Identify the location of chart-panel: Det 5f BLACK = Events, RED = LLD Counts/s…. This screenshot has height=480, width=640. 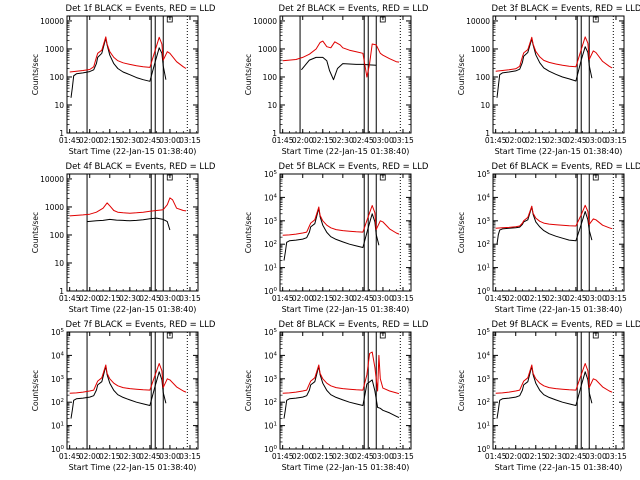
(336, 238).